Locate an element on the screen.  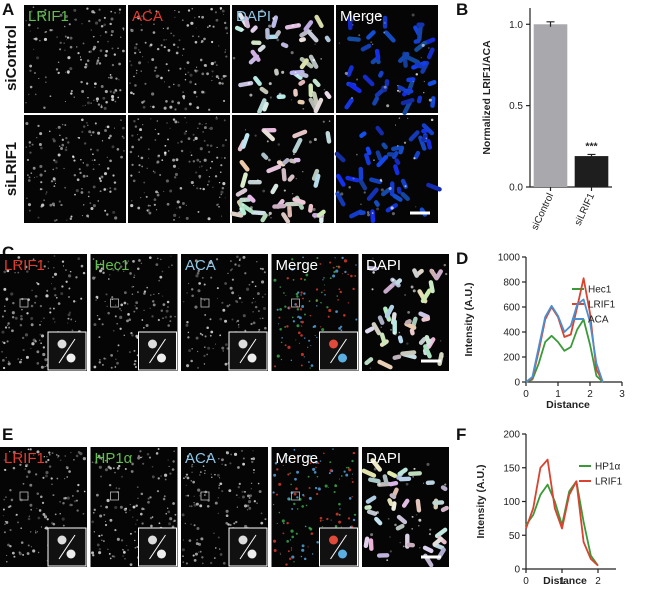
profile-line is located at coordinates (248, 351).